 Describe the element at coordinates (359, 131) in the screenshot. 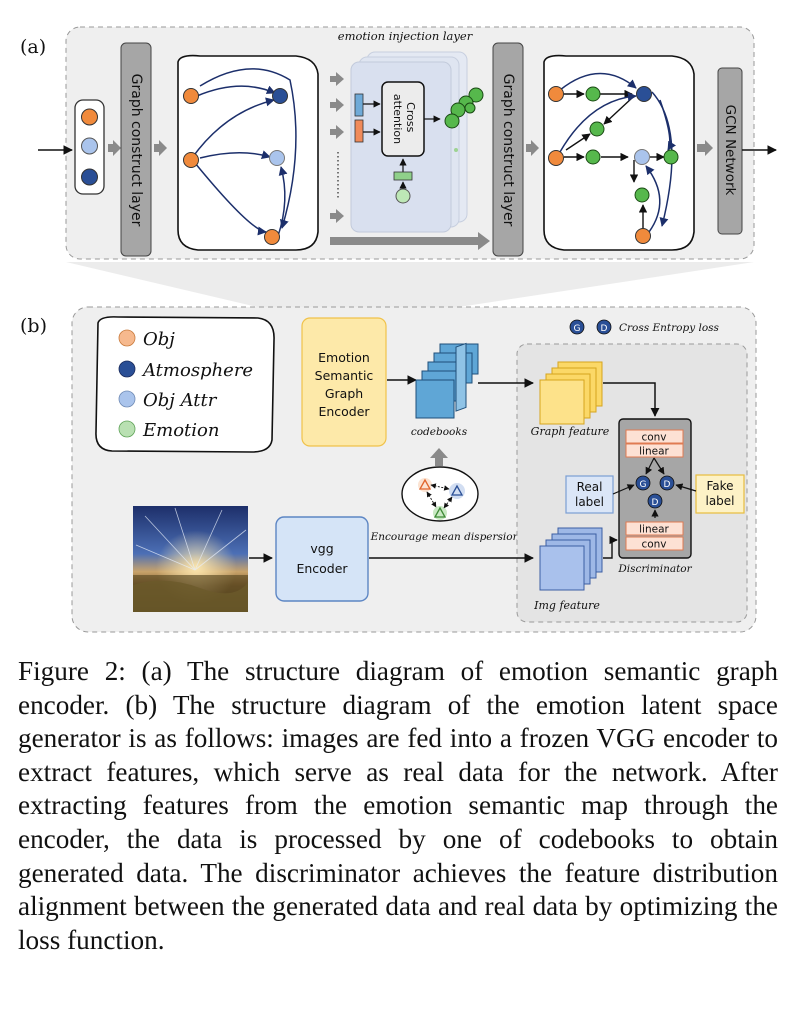

I see `key-token-bar` at that location.